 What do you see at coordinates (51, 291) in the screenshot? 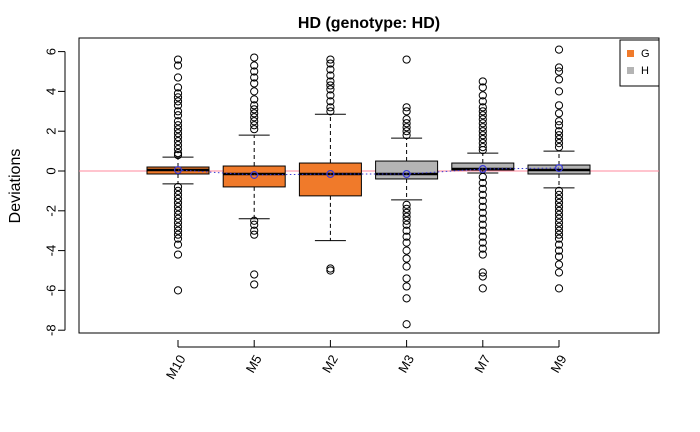
I see `y-tick-label: -6` at bounding box center [51, 291].